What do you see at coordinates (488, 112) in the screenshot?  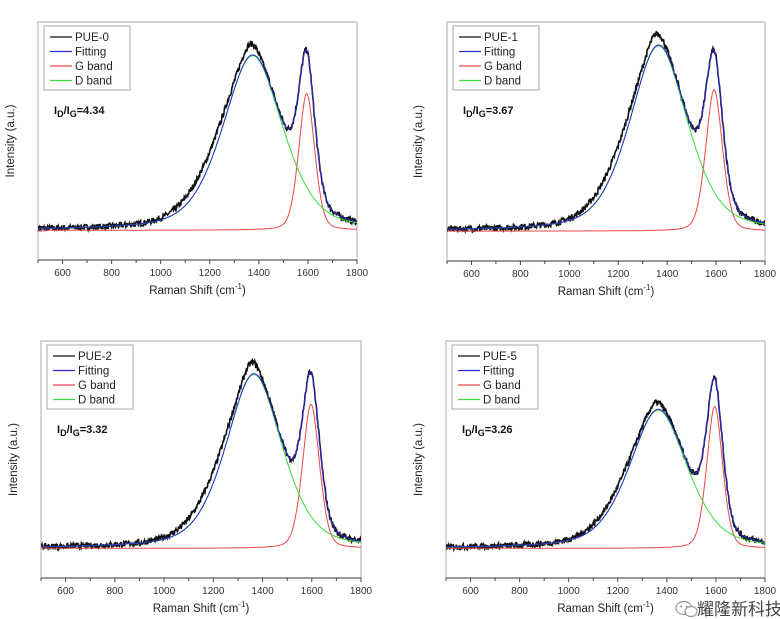 I see `intensity-ratio-label: ID/IG=3.67` at bounding box center [488, 112].